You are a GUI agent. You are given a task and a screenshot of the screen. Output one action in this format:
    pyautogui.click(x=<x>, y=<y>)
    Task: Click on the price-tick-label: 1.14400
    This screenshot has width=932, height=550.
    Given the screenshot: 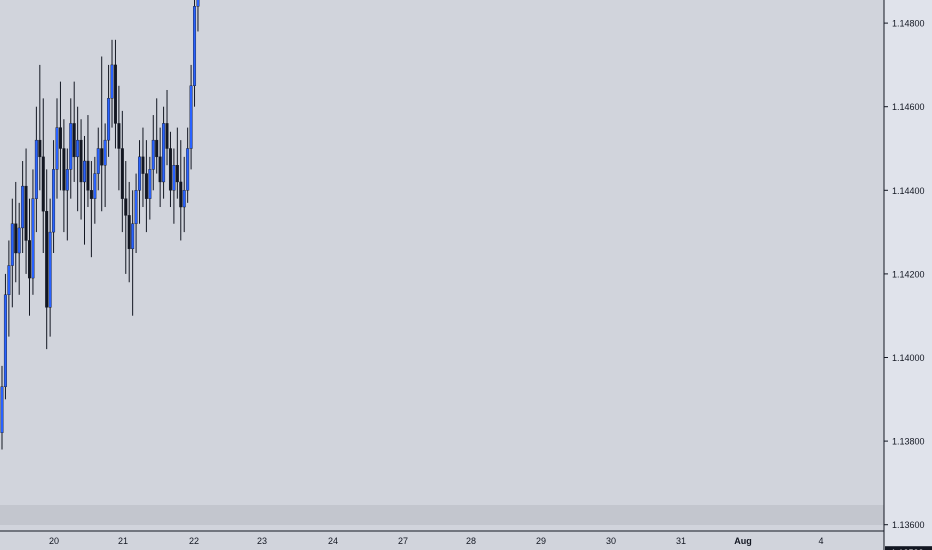 What is the action you would take?
    pyautogui.click(x=908, y=191)
    